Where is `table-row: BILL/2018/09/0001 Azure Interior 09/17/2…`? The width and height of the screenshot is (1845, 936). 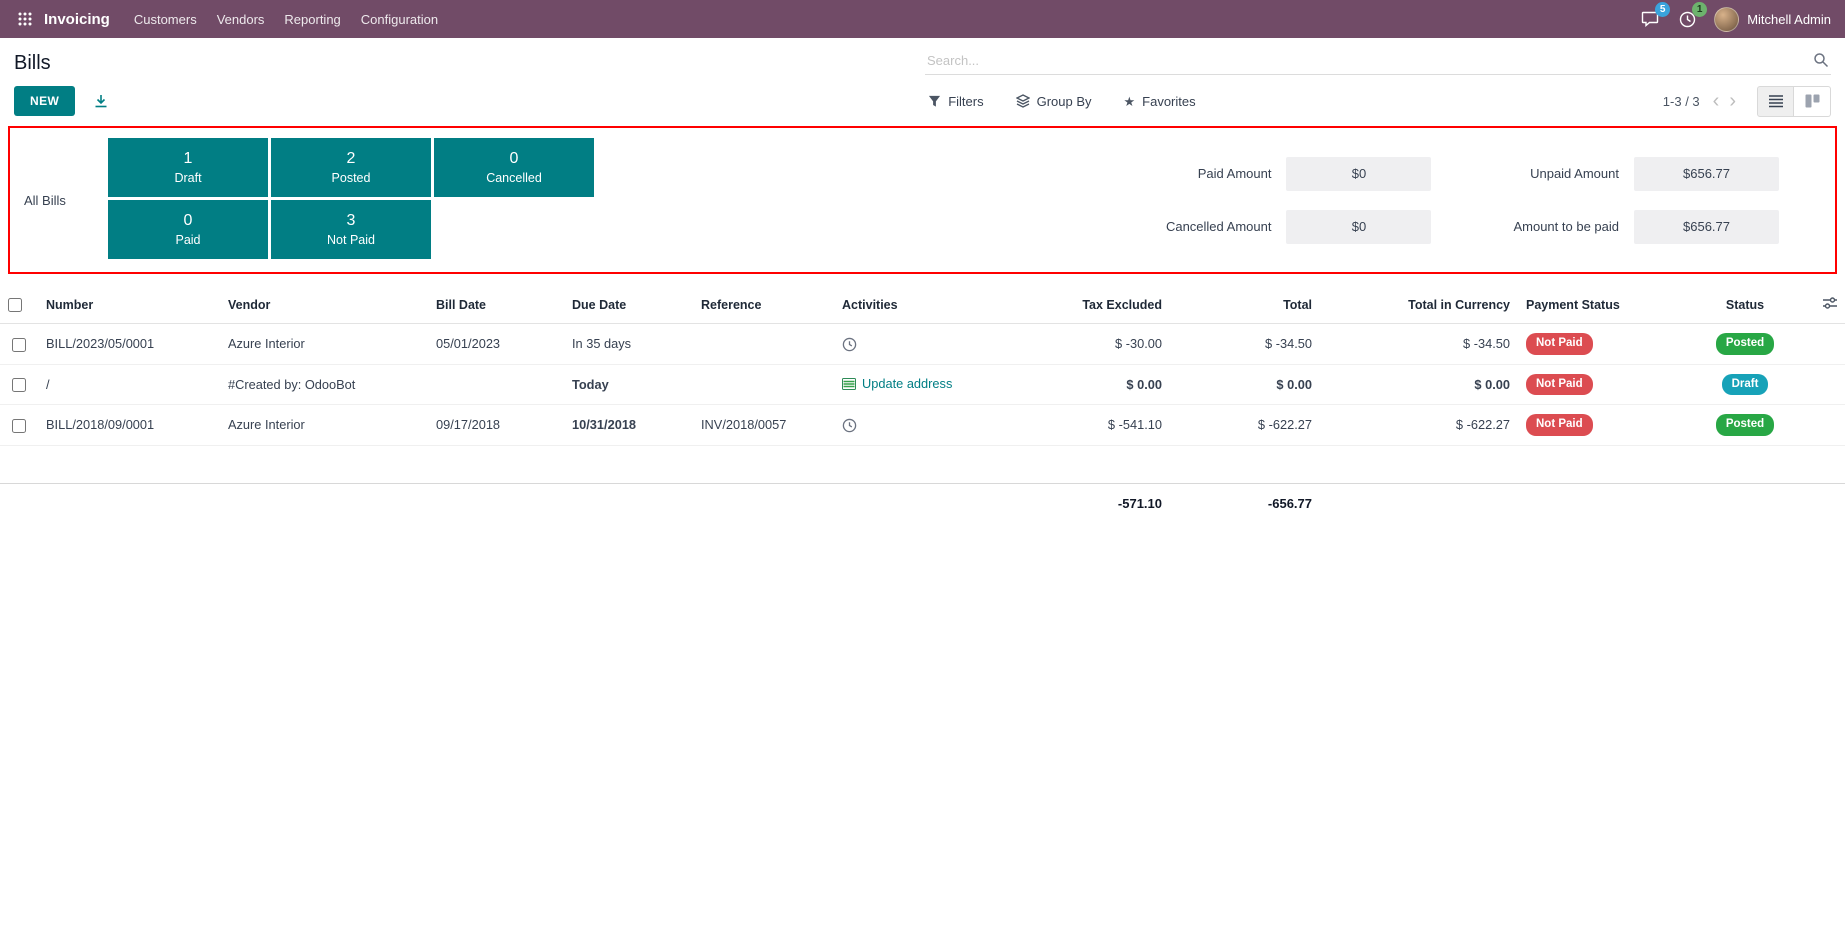 table-row: BILL/2018/09/0001 Azure Interior 09/17/2… is located at coordinates (922, 425).